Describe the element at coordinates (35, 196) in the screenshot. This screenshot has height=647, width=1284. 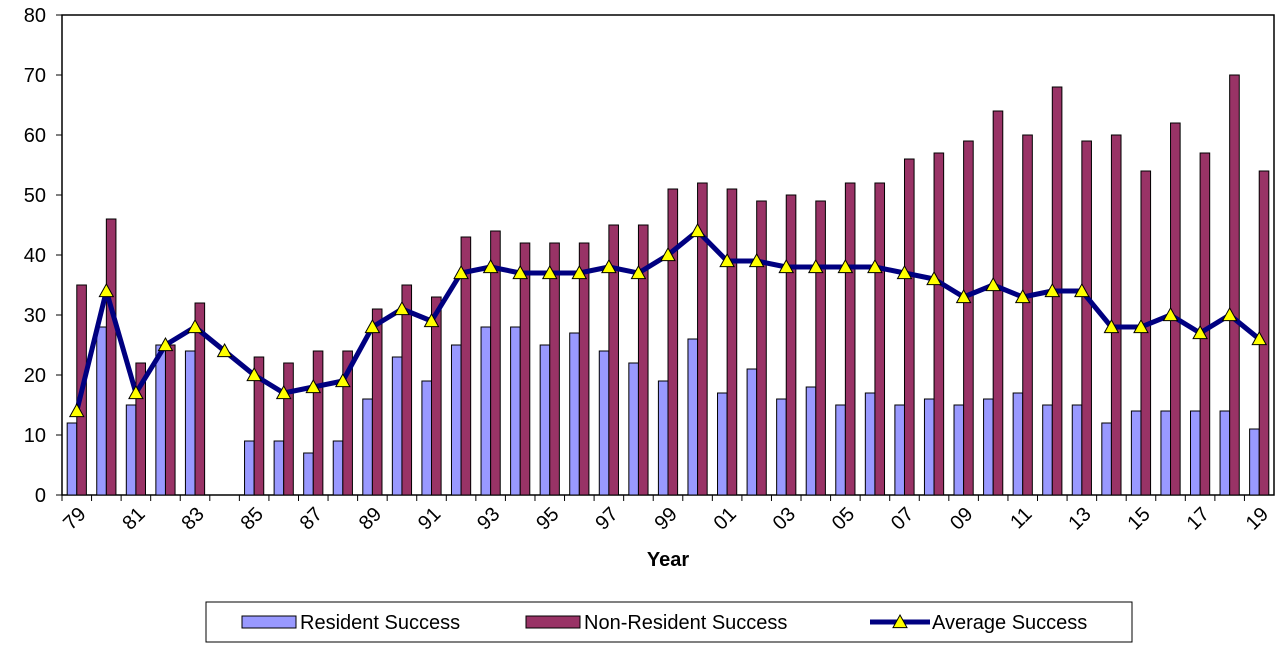
I see `y-tick-label: 50` at that location.